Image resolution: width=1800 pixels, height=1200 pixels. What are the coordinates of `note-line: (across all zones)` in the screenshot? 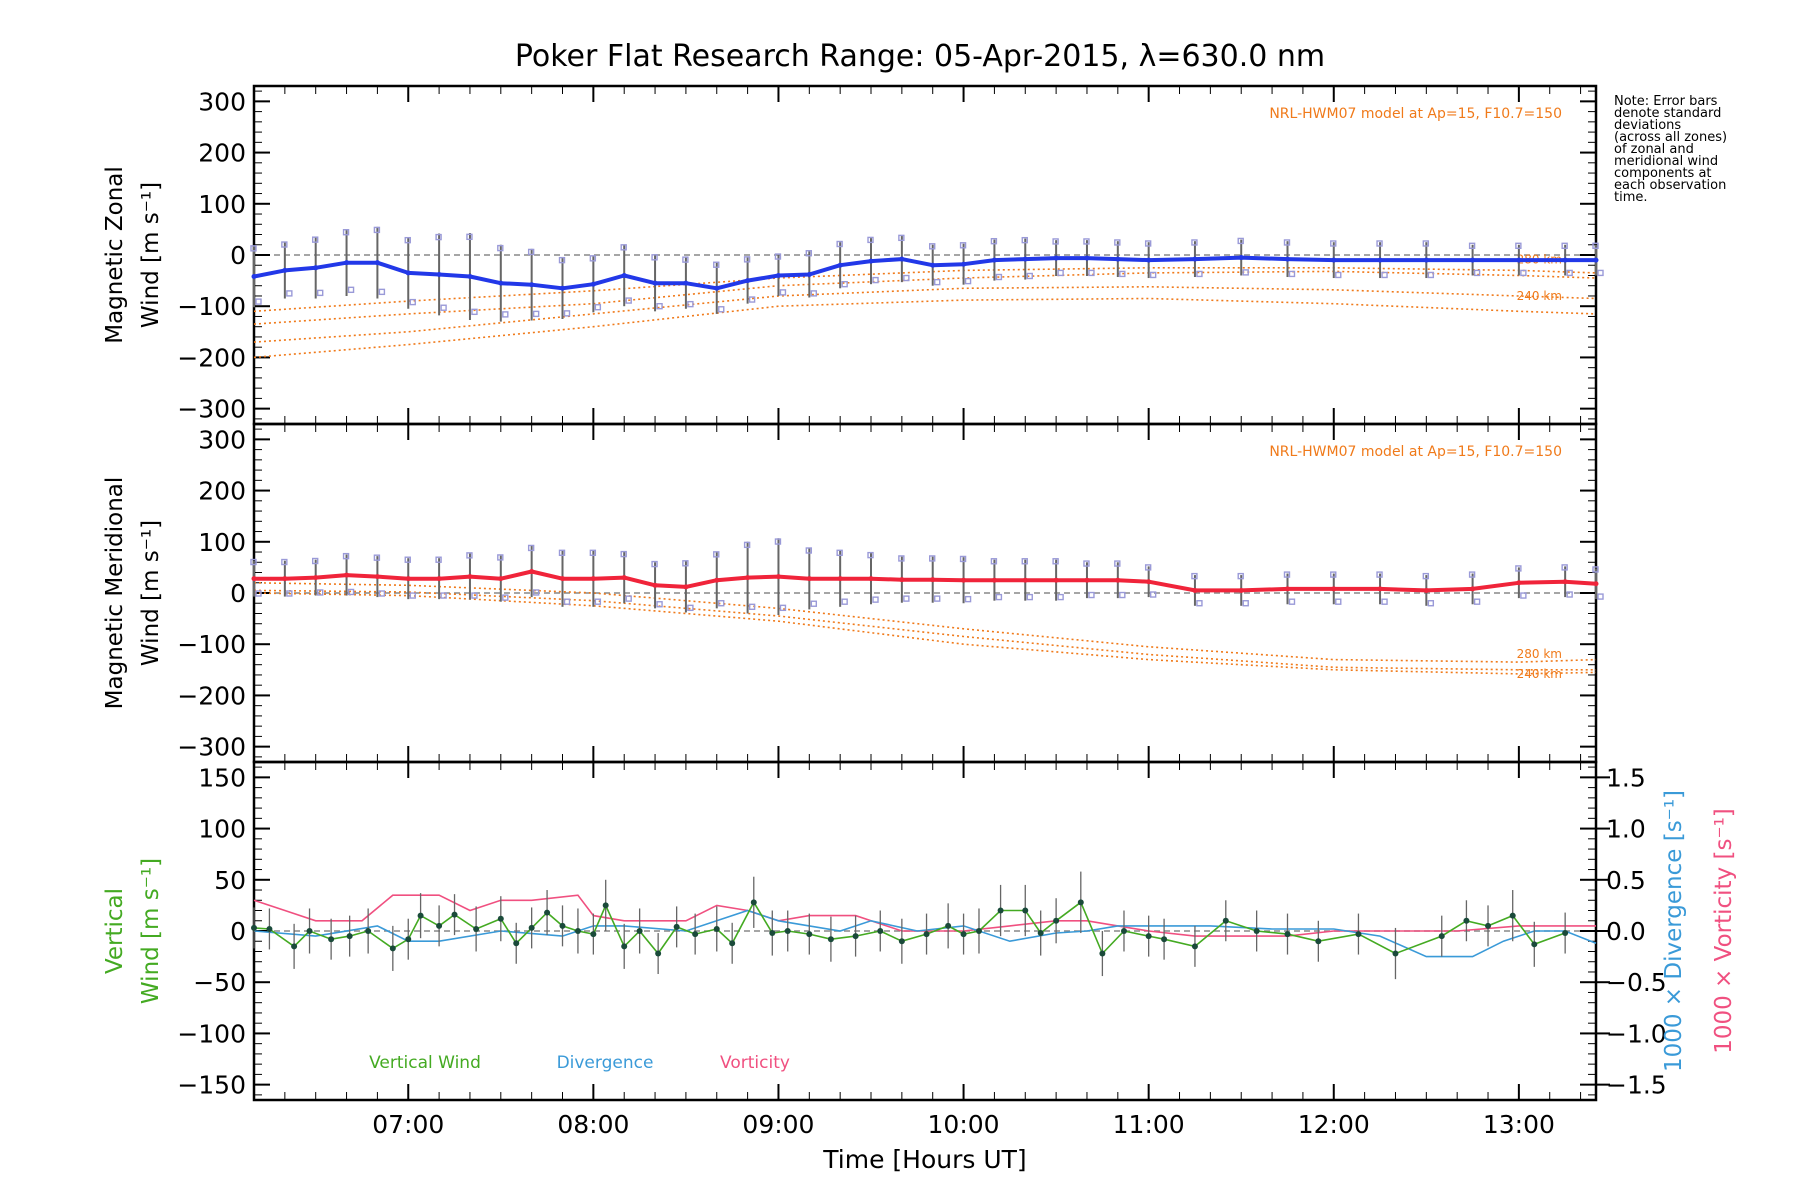 It's located at (1671, 137).